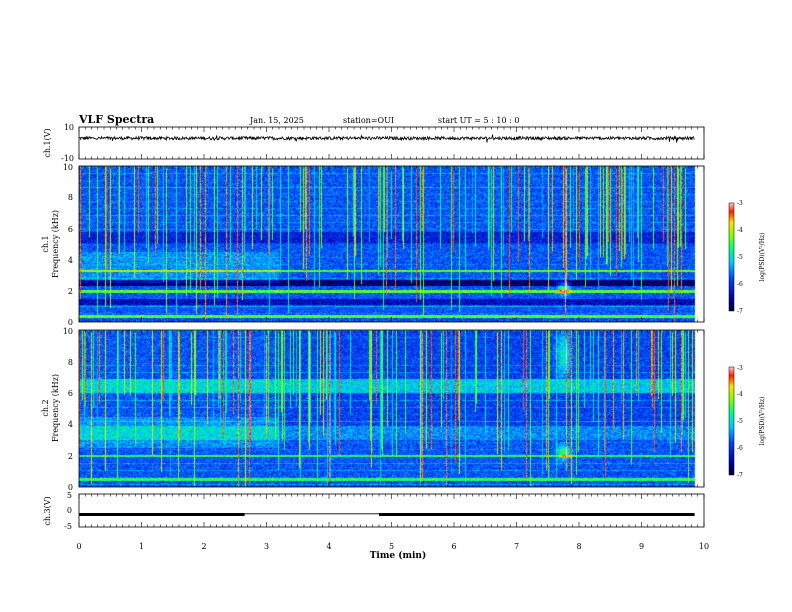 This screenshot has height=612, width=792. Describe the element at coordinates (740, 257) in the screenshot. I see `ch1-cb-tick-m5: -5` at that location.